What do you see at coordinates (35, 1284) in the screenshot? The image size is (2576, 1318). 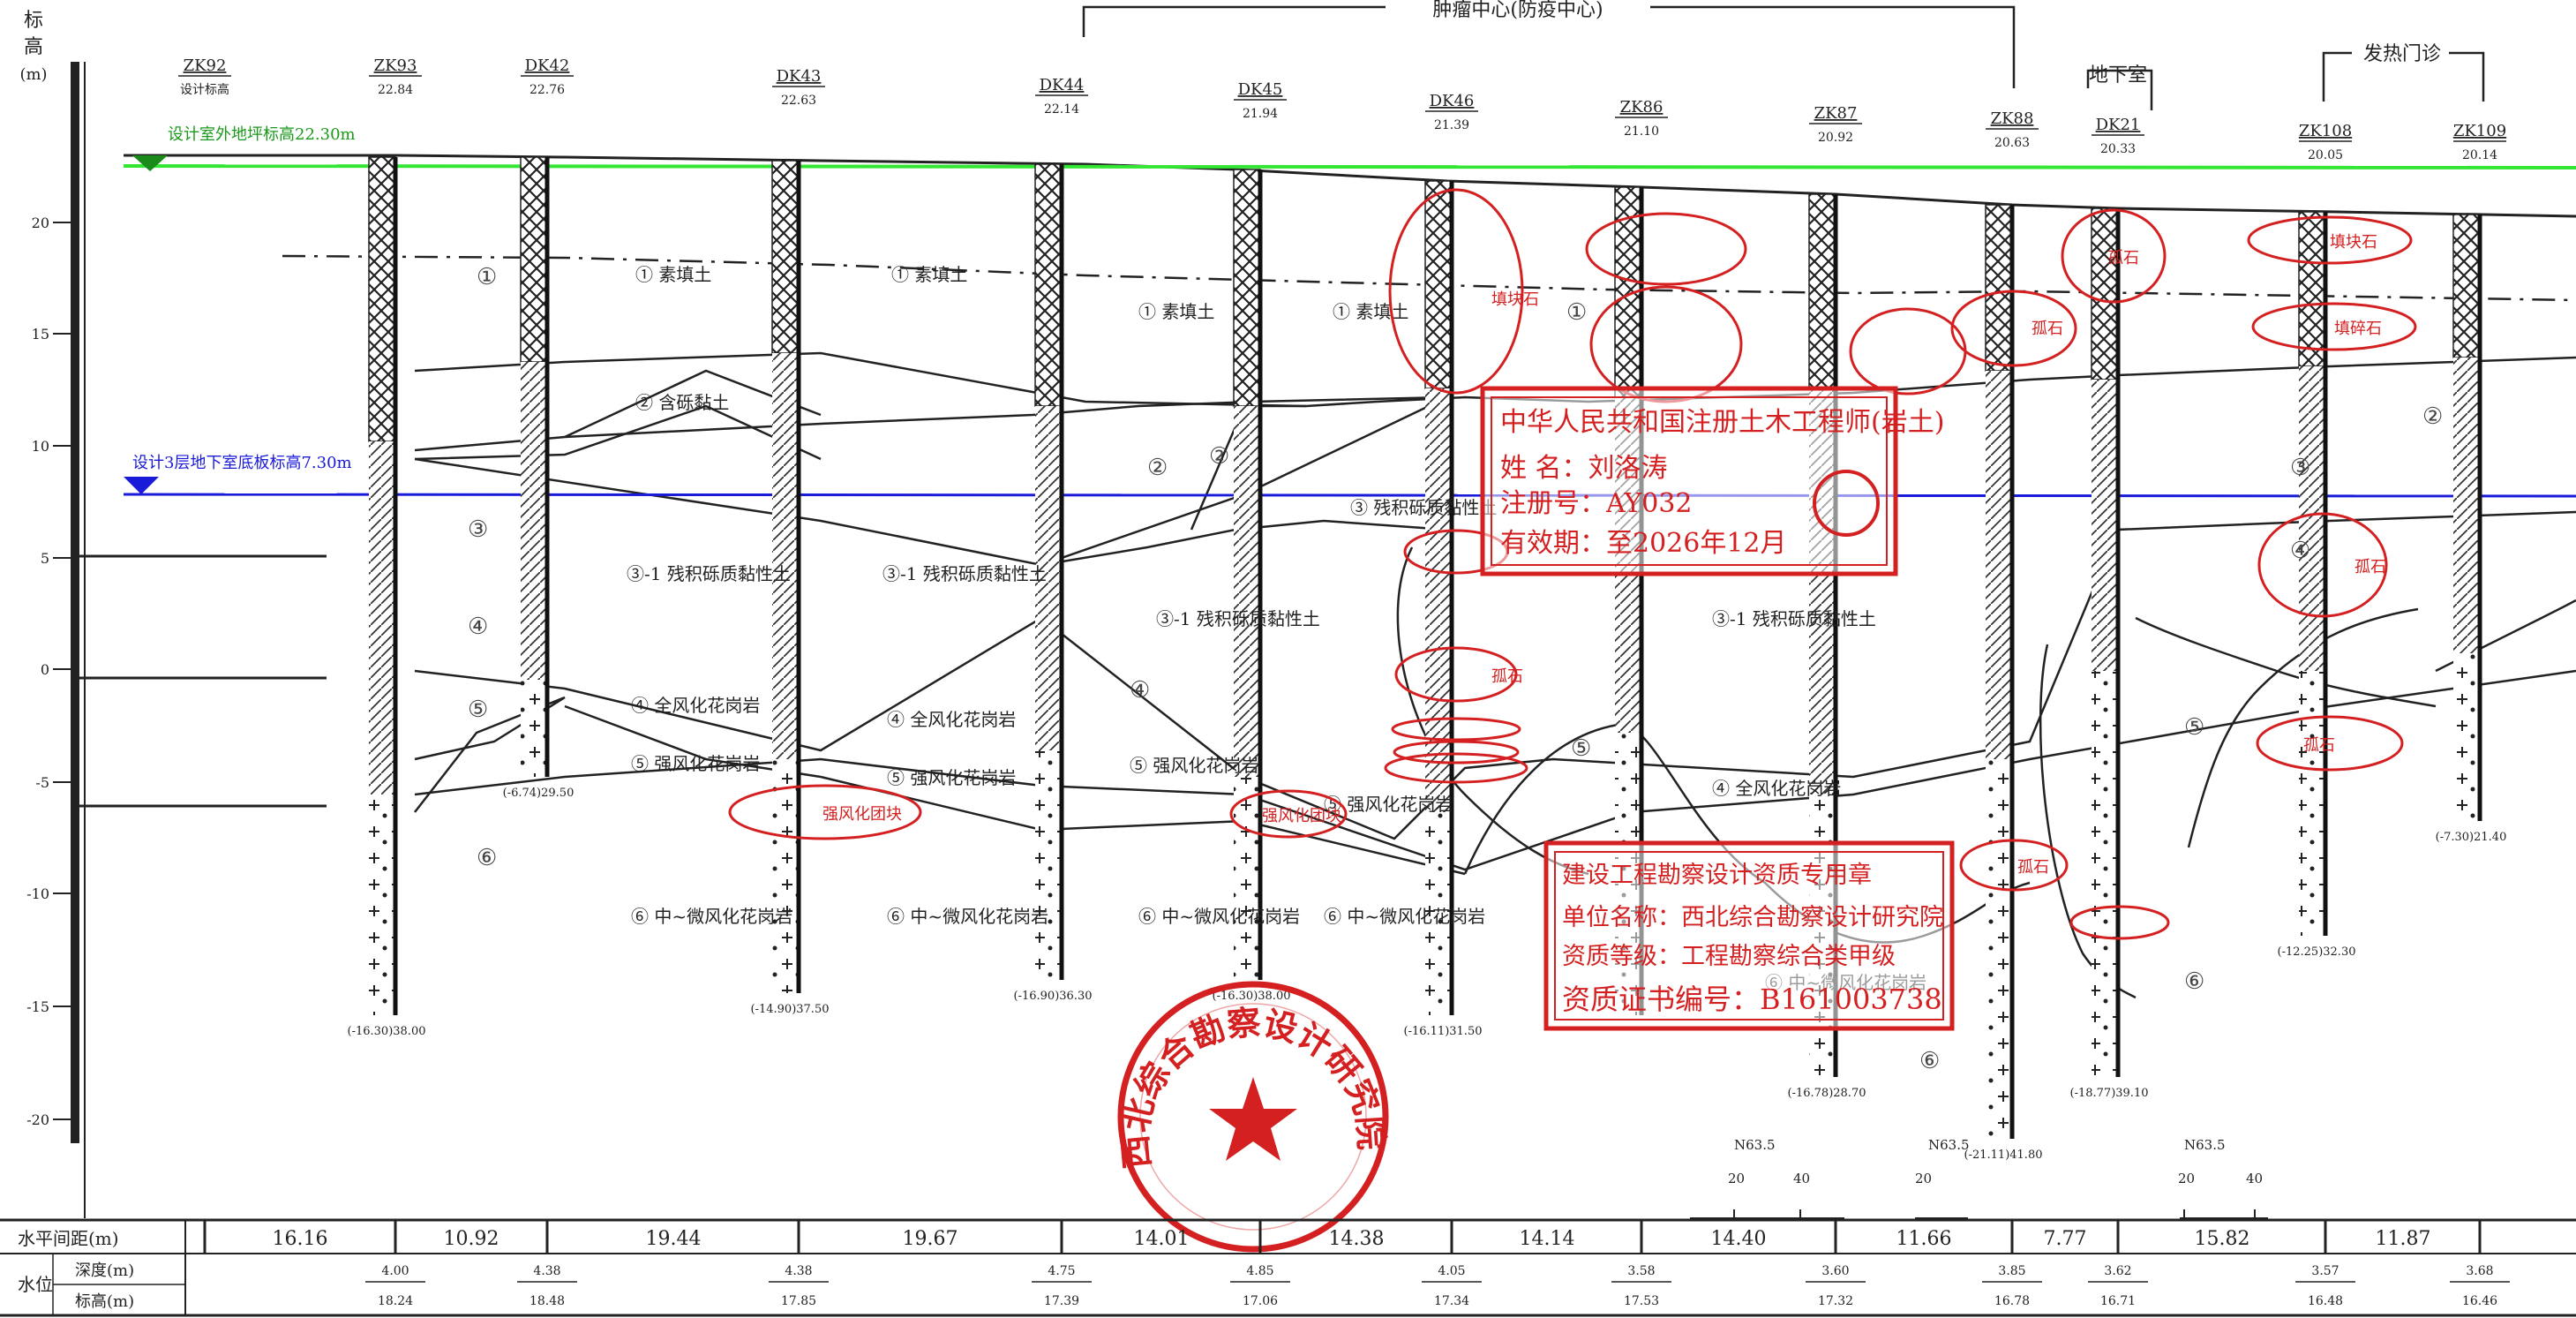 I see `table-row-water-label: 水位` at bounding box center [35, 1284].